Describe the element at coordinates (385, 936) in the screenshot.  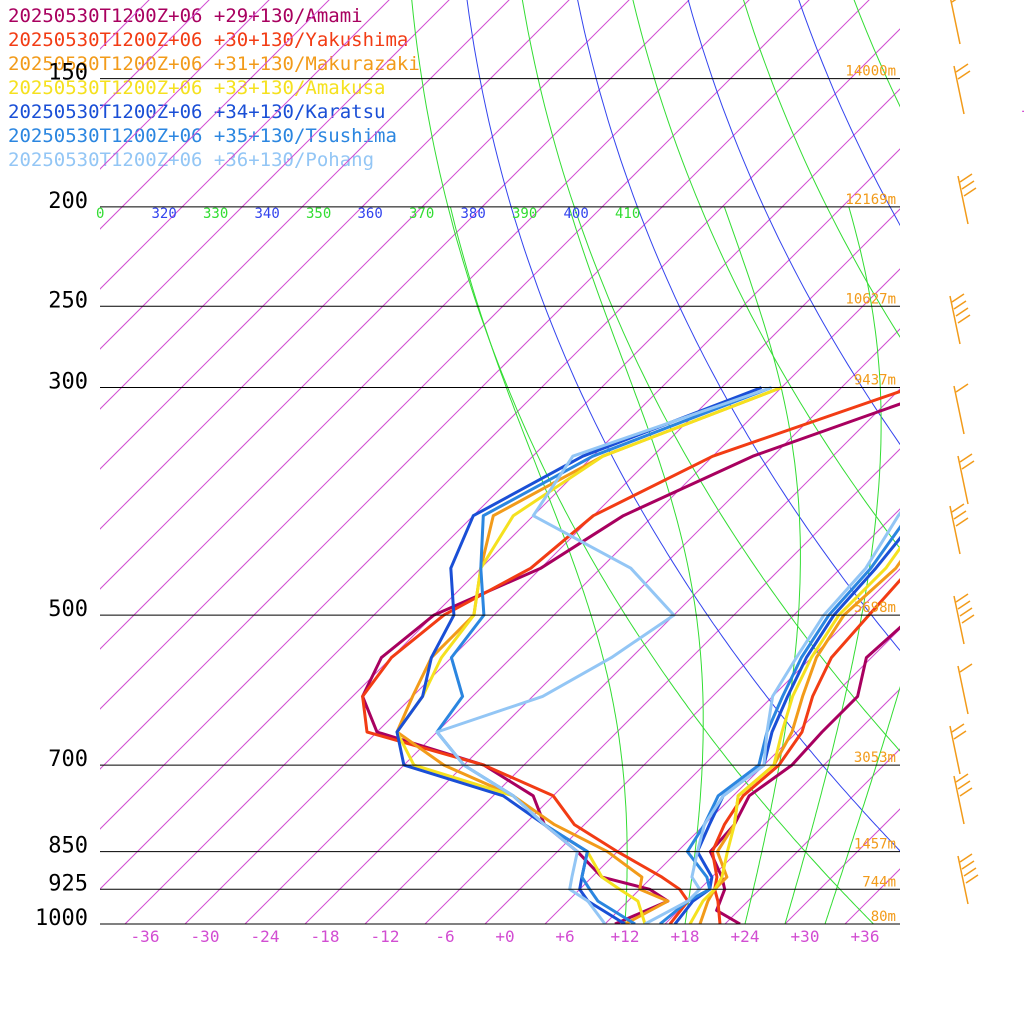
I see `temperature-tick-label: -12` at that location.